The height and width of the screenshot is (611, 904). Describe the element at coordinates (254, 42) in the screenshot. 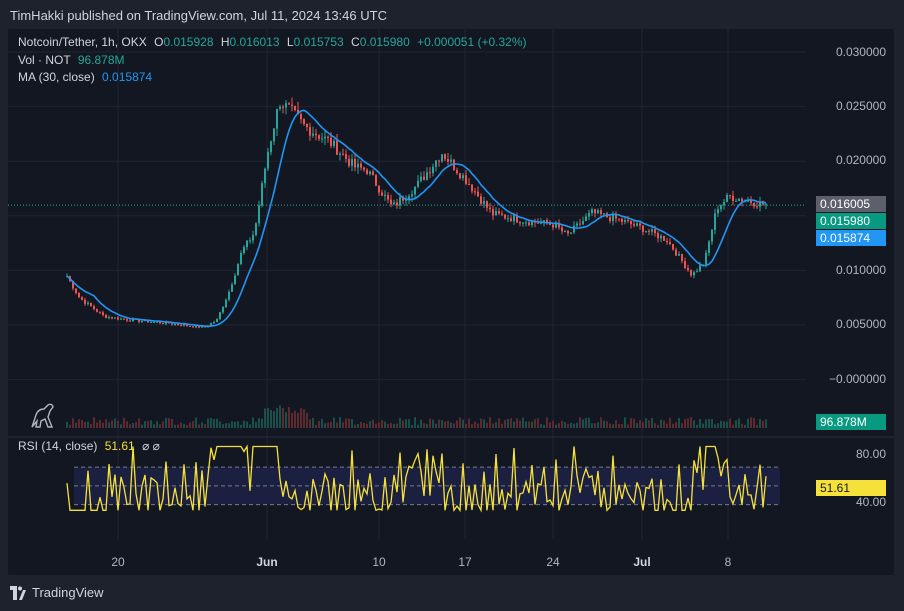

I see `high-value: 0.016013` at that location.